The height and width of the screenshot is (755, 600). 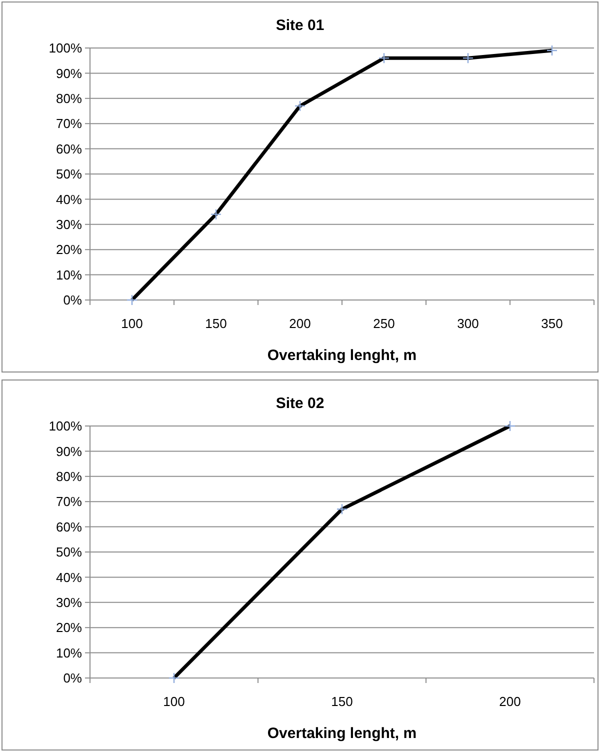 What do you see at coordinates (552, 323) in the screenshot?
I see `x-tick-label: 350` at bounding box center [552, 323].